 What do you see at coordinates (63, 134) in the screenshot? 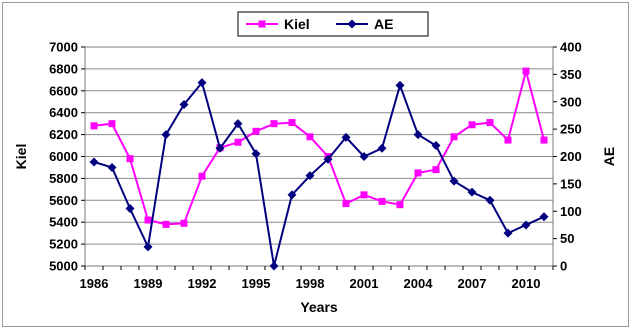
I see `left-tick-label: 6200` at bounding box center [63, 134].